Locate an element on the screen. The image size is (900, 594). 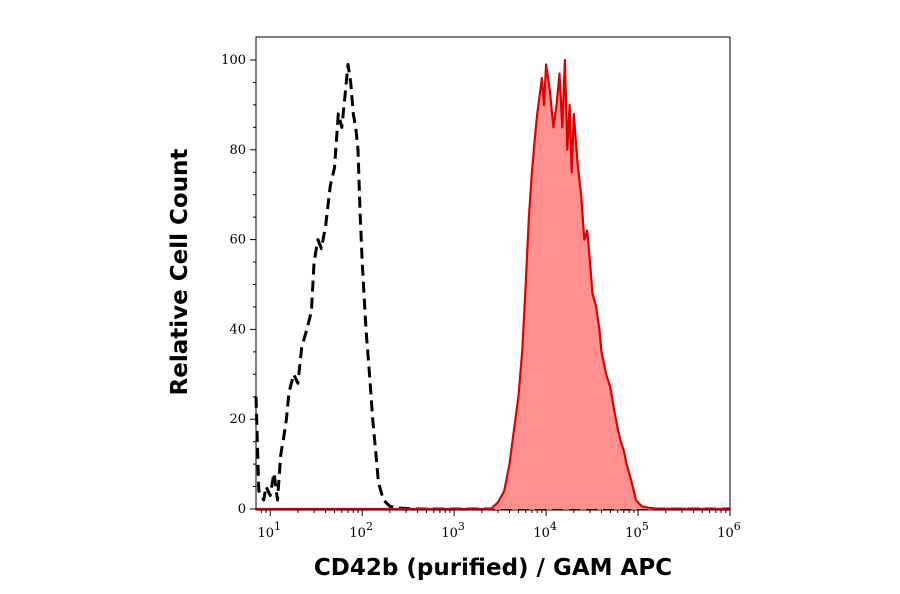
y-tick-label-2: 40 is located at coordinates (237, 329).